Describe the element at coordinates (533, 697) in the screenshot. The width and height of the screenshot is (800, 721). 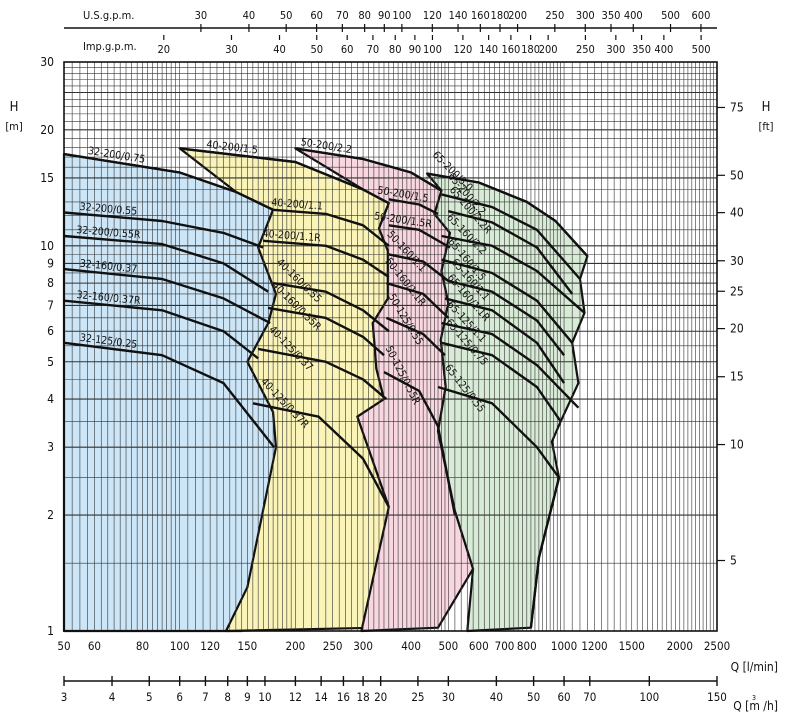
I see `x-tick-m3h: 50` at that location.